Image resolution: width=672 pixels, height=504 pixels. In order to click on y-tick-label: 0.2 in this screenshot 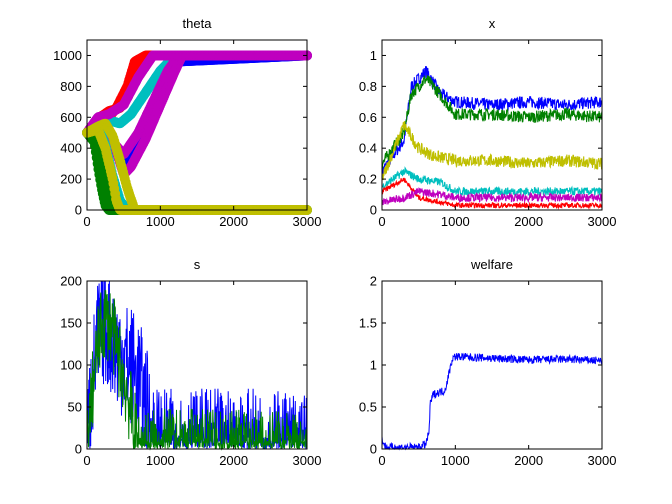, I will do `click(368, 179)`.